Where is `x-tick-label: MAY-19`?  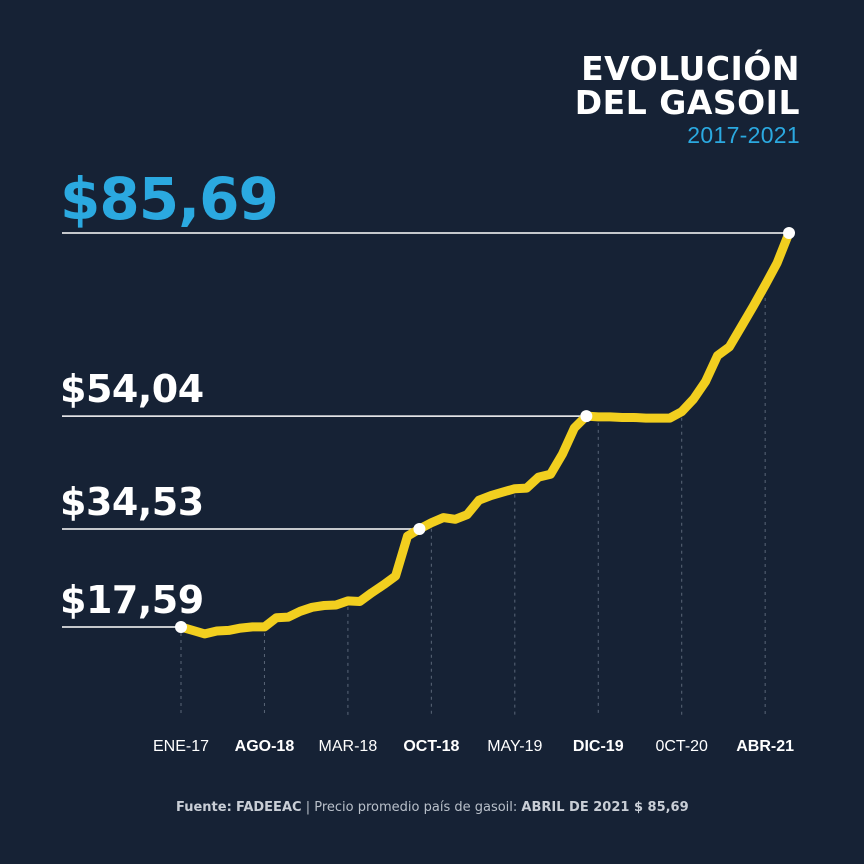
x-tick-label: MAY-19 is located at coordinates (514, 746).